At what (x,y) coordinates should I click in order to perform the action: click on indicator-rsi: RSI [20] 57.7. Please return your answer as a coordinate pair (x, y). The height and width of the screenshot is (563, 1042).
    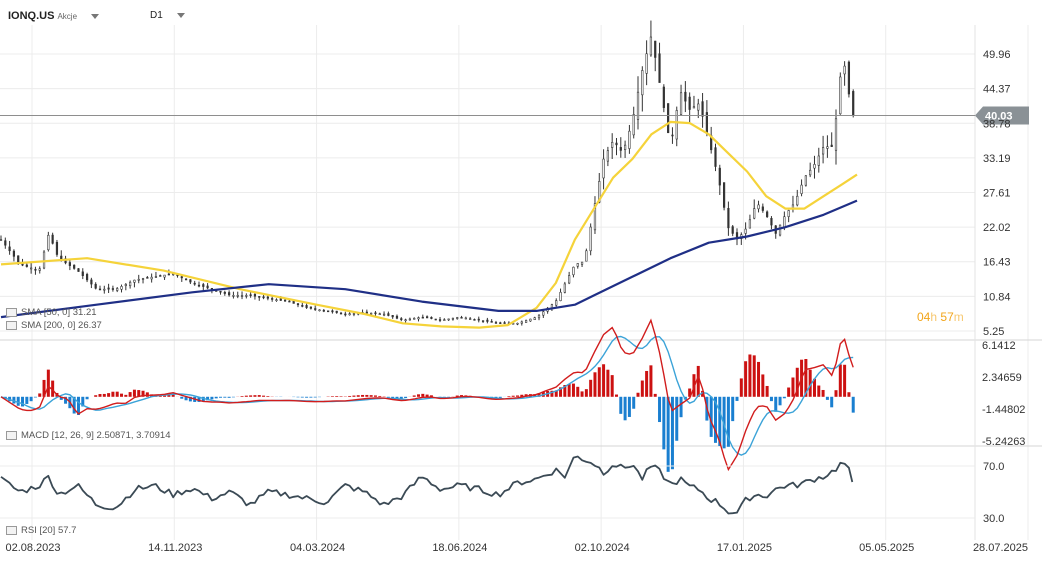
    Looking at the image, I should click on (41, 530).